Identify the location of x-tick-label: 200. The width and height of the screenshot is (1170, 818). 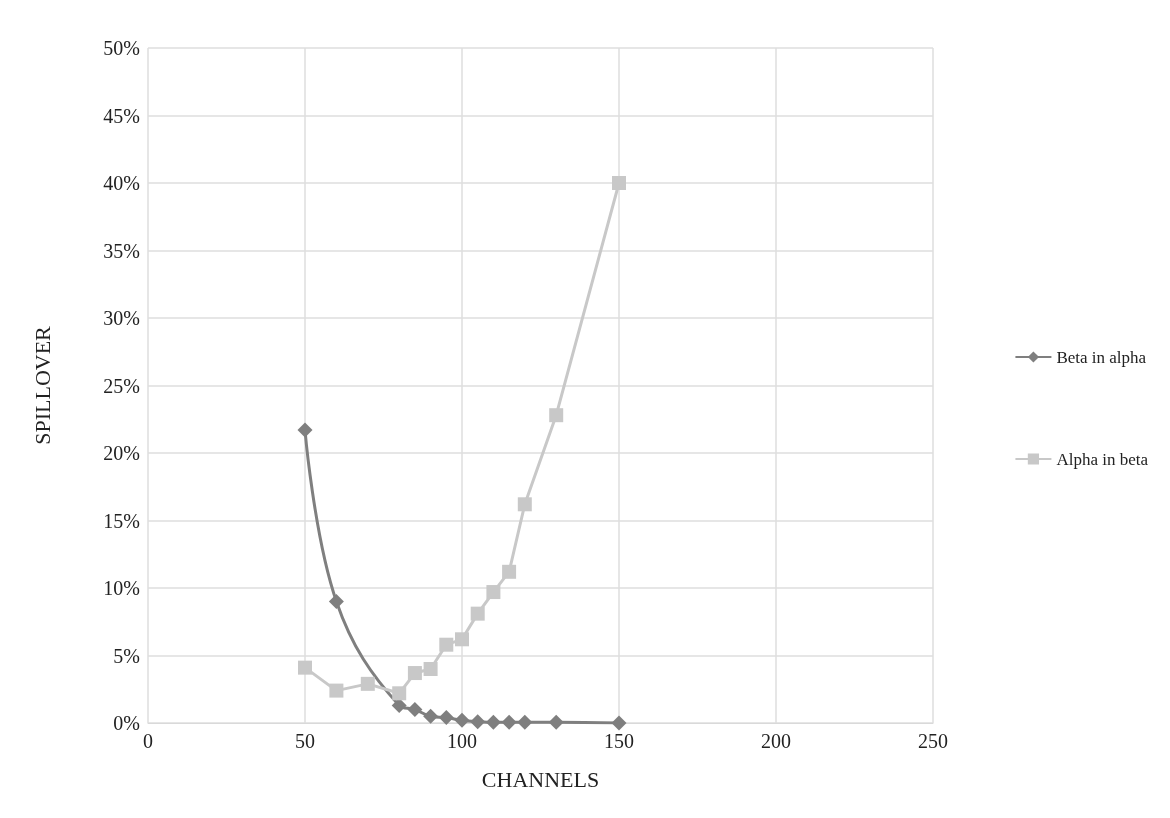
(776, 741).